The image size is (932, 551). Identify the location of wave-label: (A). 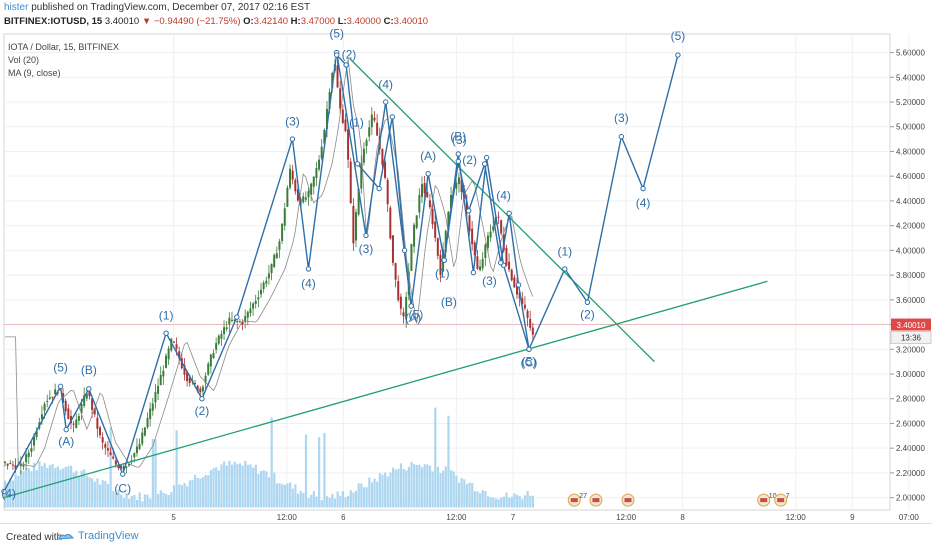
(413, 318).